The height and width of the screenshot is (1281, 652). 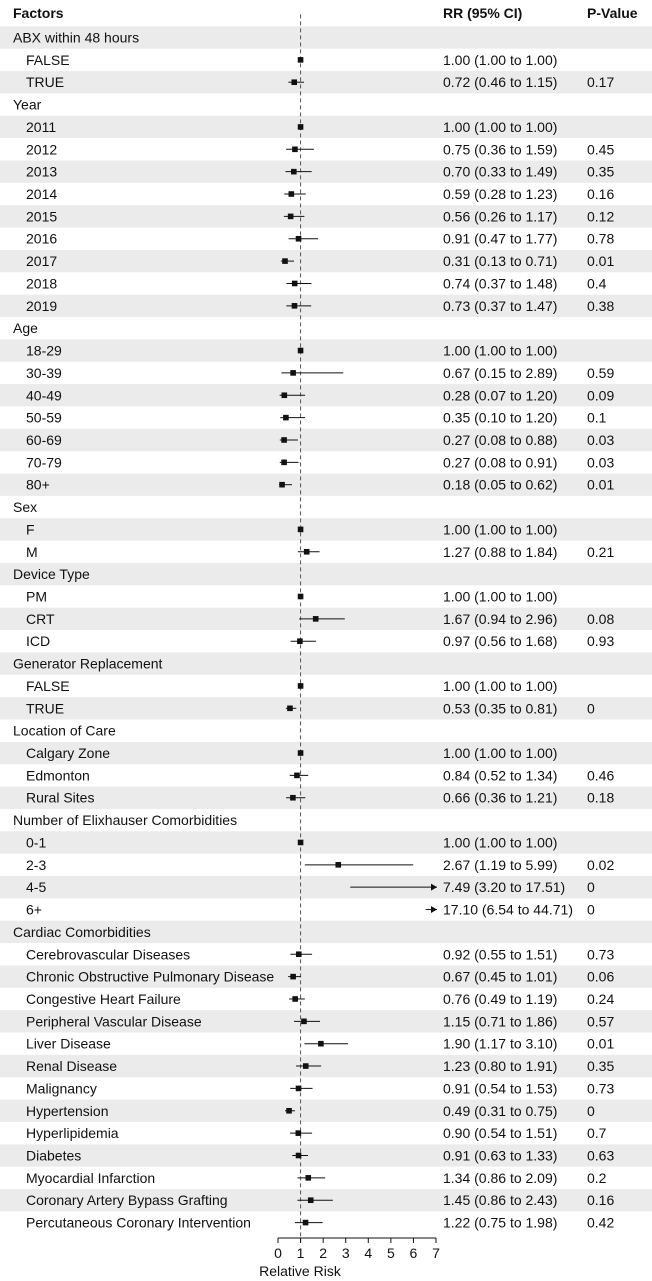 What do you see at coordinates (60, 798) in the screenshot?
I see `factor-label: Rural Sites` at bounding box center [60, 798].